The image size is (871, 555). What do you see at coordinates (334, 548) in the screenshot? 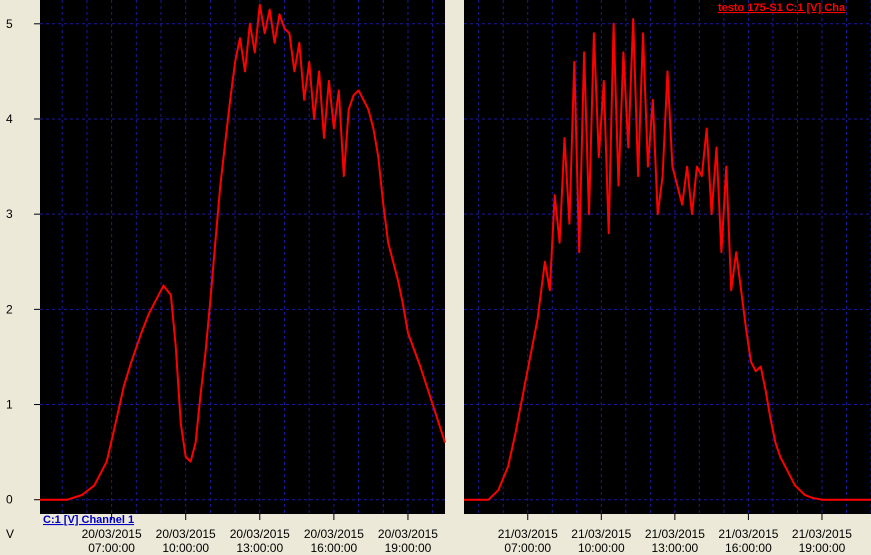
I see `left-x-tick-time: 16:00:00` at bounding box center [334, 548].